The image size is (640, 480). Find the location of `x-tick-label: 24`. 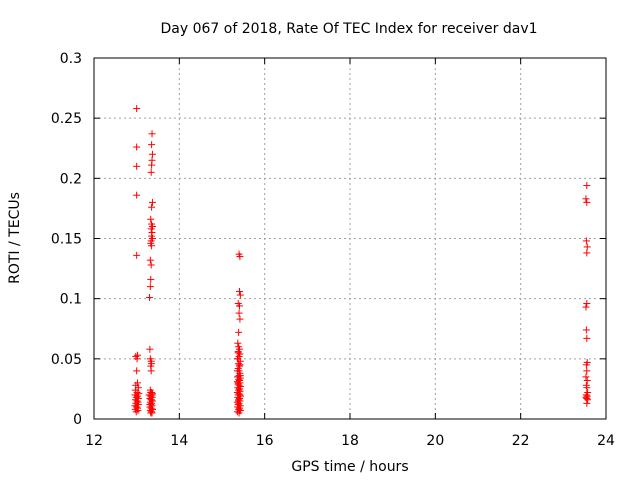

x-tick-label: 24 is located at coordinates (606, 441).